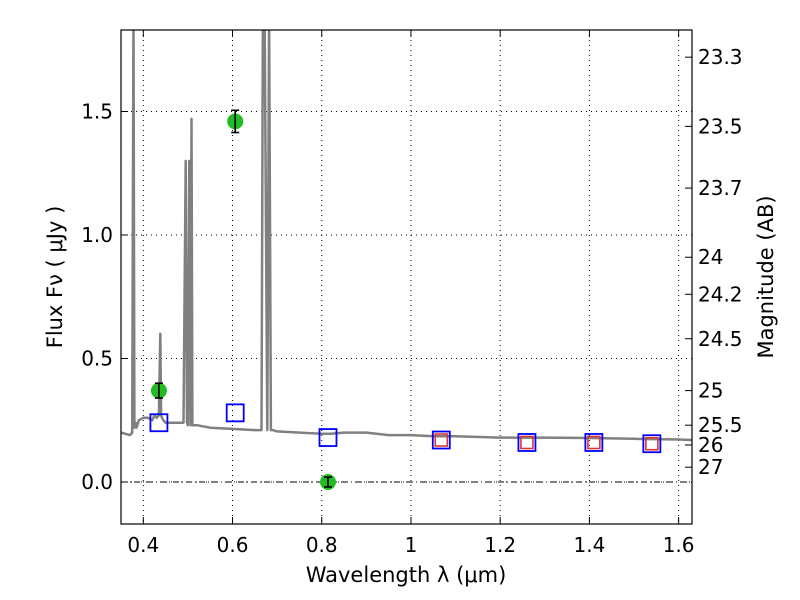  What do you see at coordinates (720, 57) in the screenshot?
I see `right-tick-label: 23.3` at bounding box center [720, 57].